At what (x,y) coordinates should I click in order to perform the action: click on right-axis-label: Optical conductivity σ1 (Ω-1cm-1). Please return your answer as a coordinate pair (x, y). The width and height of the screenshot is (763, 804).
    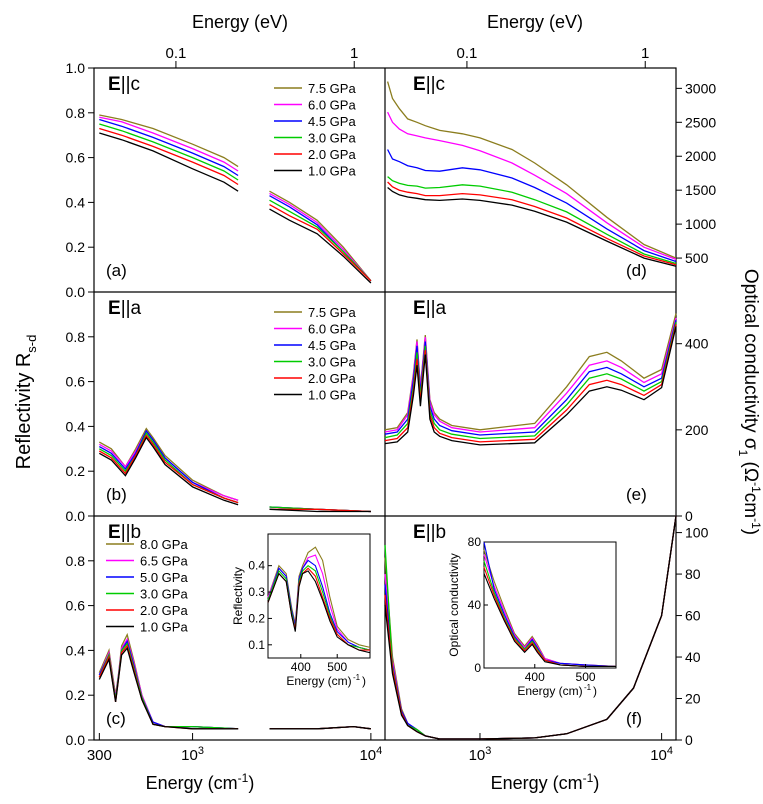
    Looking at the image, I should click on (749, 402).